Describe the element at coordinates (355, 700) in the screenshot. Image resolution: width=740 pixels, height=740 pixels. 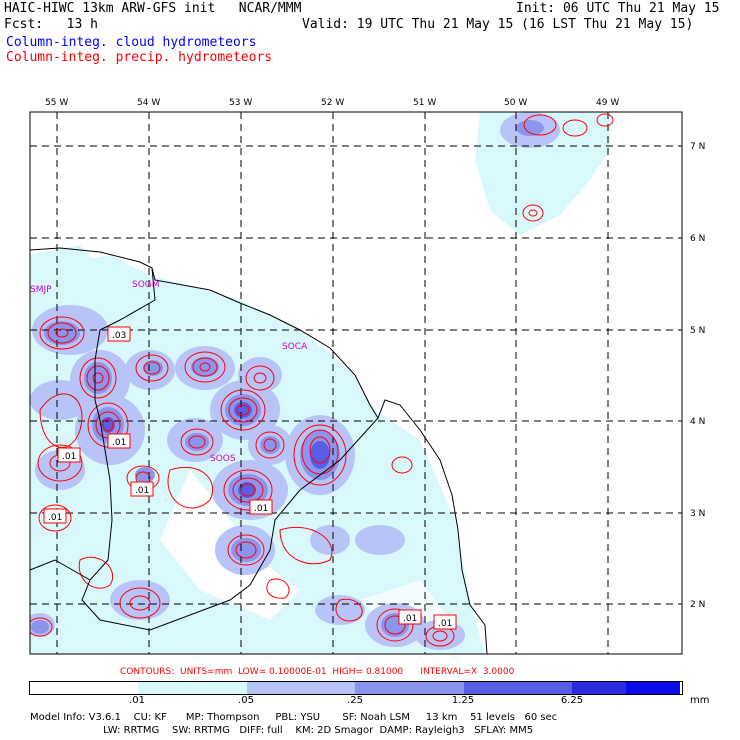
I see `colorbar-tick: .25` at that location.